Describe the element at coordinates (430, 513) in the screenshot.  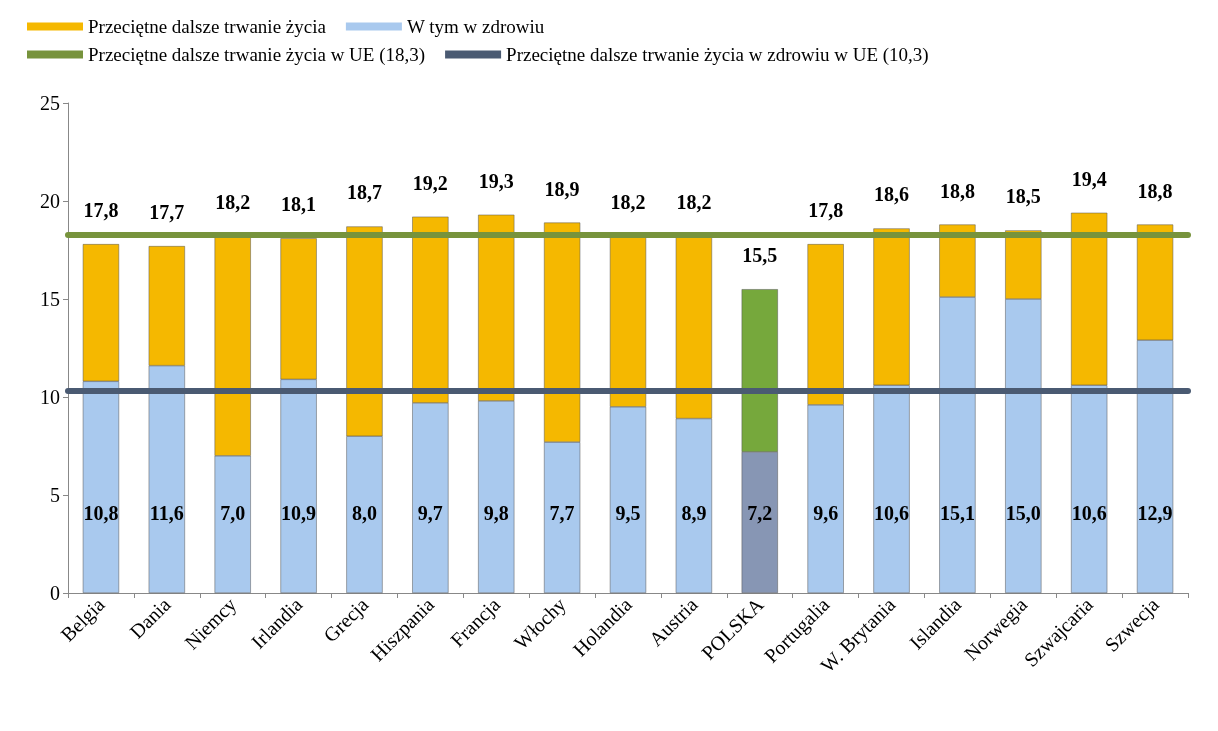
I see `data-label: 9,7` at that location.